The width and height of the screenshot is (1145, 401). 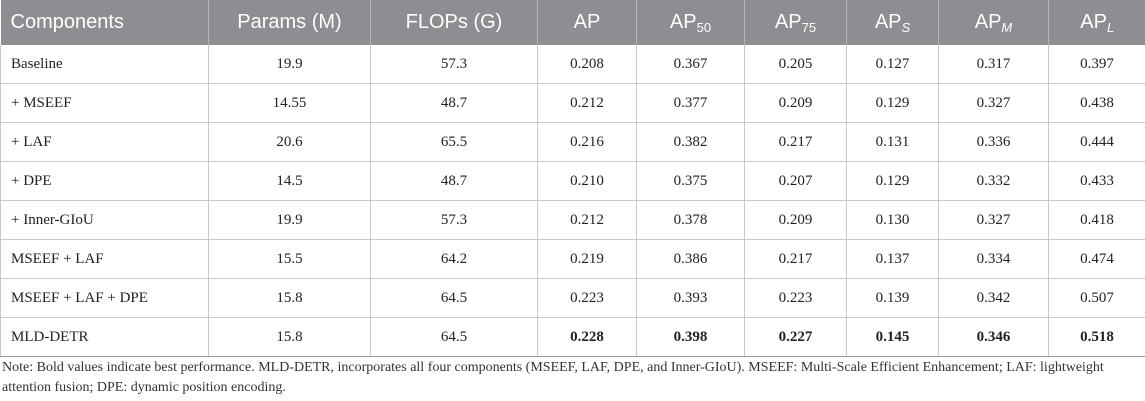 I want to click on cell-component: MSEEF + LAF + DPE, so click(x=104, y=298).